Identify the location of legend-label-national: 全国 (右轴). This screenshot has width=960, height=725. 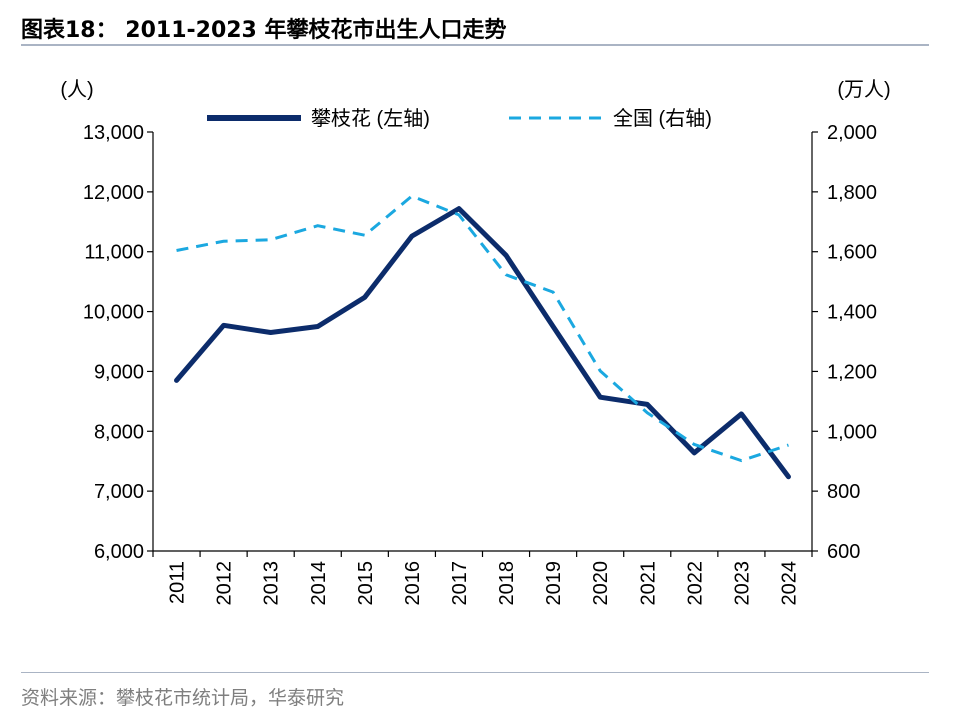
(662, 118).